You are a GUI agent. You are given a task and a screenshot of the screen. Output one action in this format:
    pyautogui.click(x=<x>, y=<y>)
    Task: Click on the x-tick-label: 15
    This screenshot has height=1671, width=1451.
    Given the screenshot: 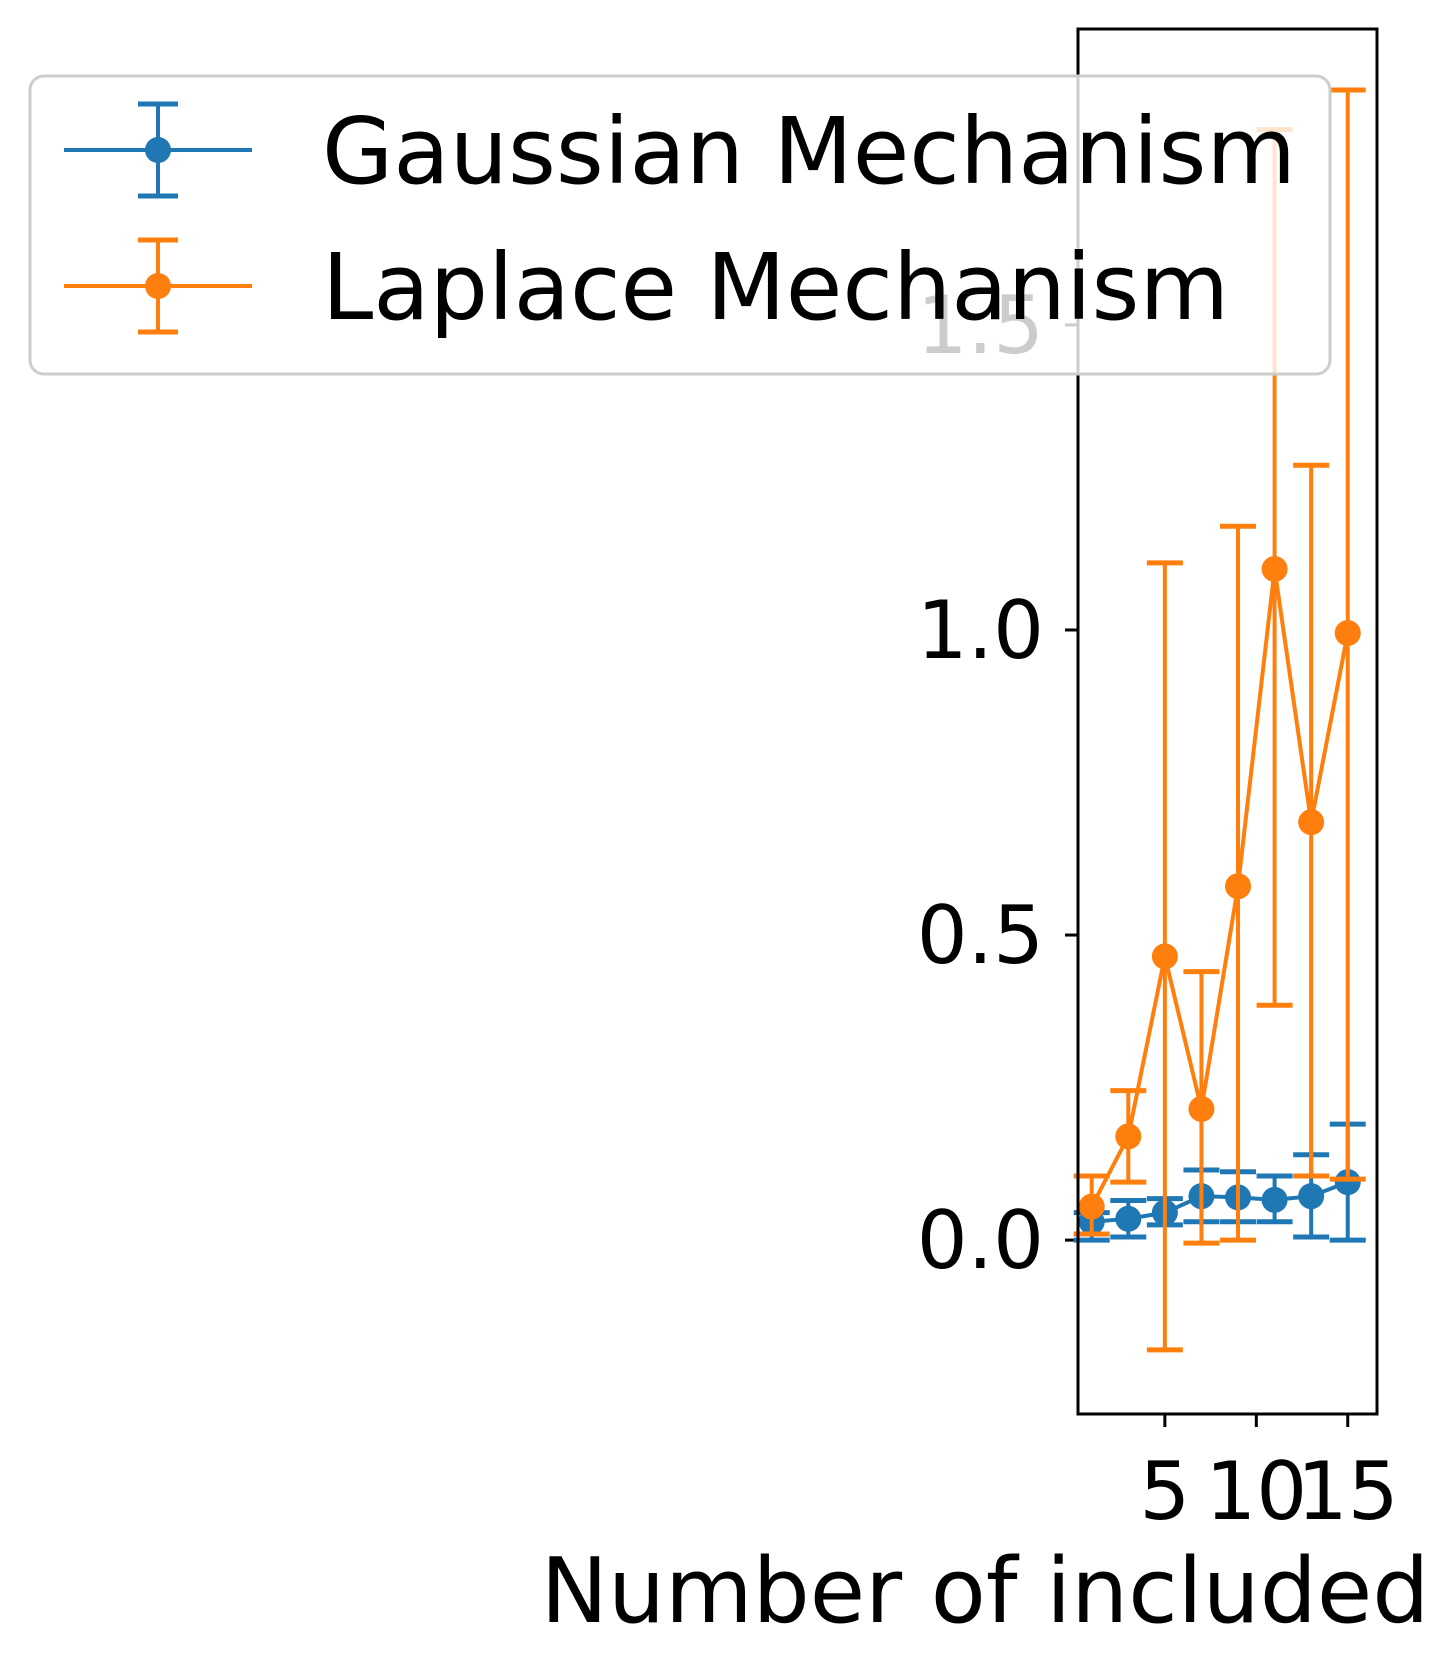 What is the action you would take?
    pyautogui.click(x=1348, y=1491)
    